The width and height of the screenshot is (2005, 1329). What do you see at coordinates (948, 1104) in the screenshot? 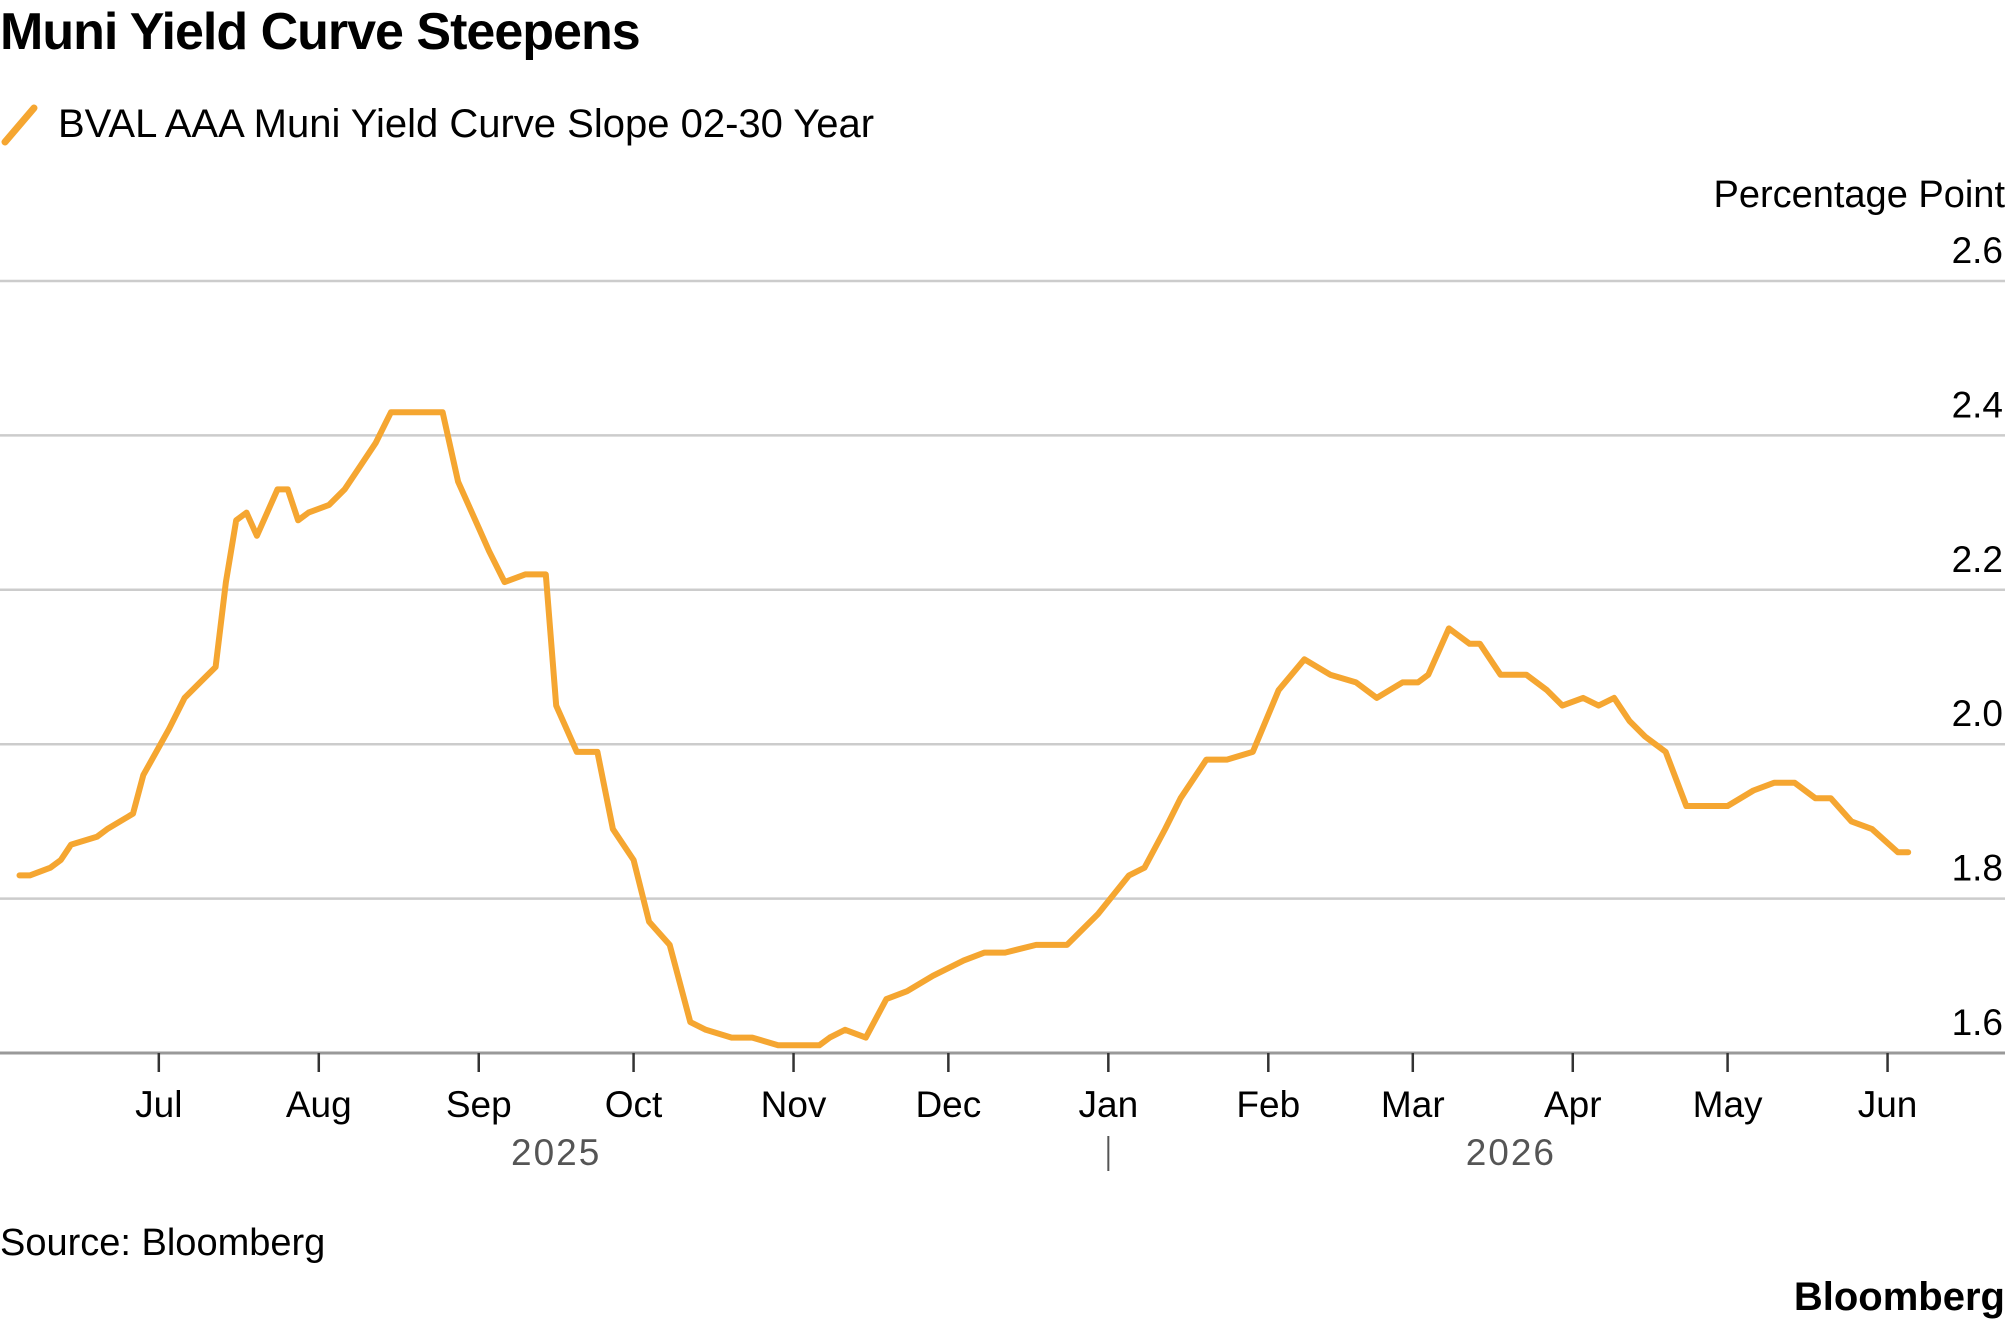
I see `x-tick-label: Dec` at bounding box center [948, 1104].